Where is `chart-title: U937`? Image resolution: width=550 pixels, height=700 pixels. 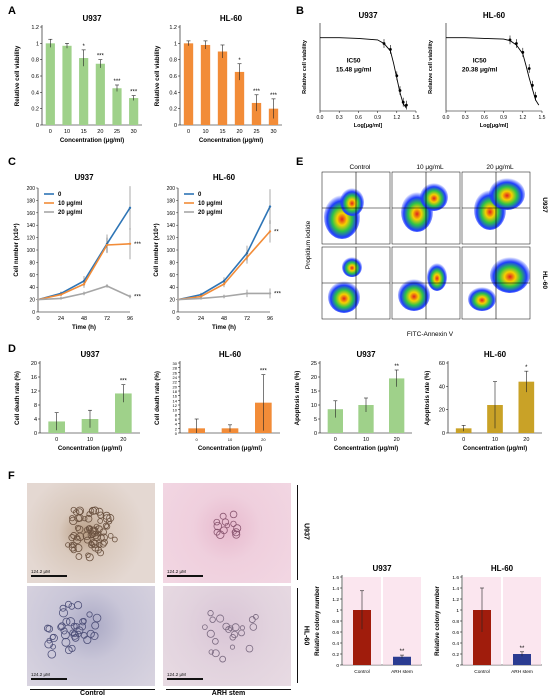
chart-title: U937 is located at coordinates (92, 18).